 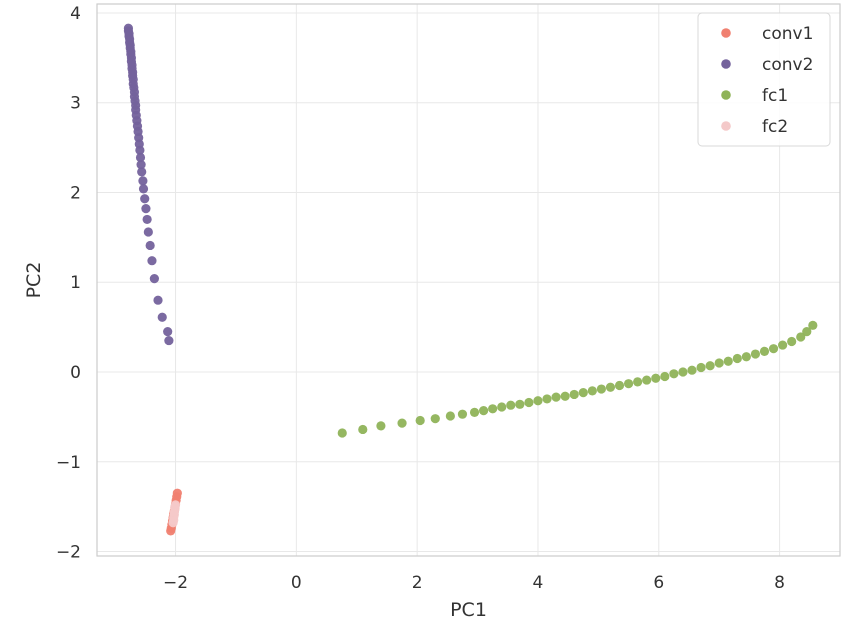 I want to click on legend-label-conv2: conv2, so click(x=787, y=65).